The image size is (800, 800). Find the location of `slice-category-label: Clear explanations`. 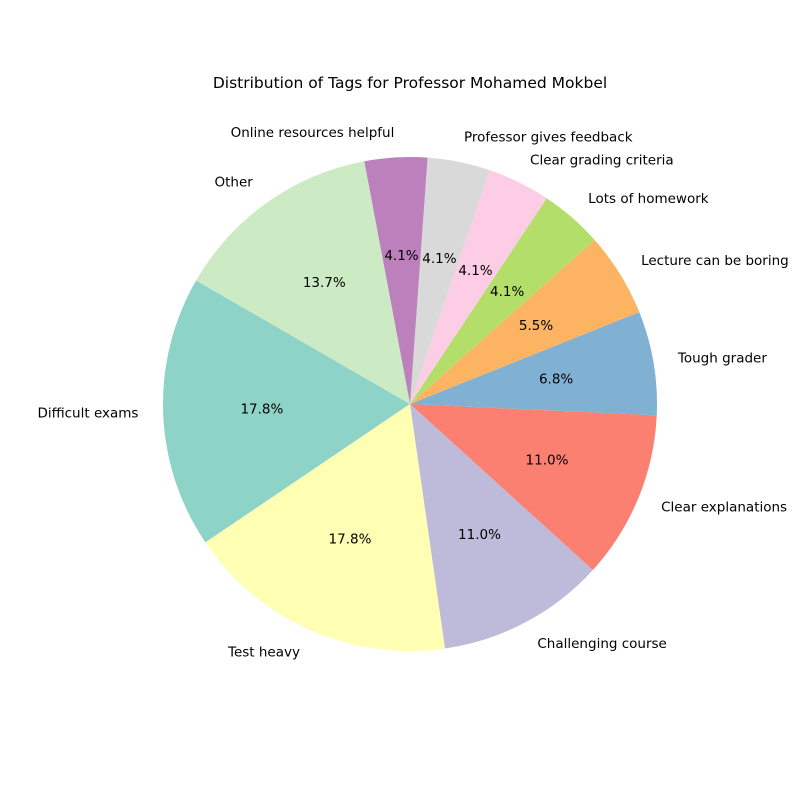

slice-category-label: Clear explanations is located at coordinates (724, 508).